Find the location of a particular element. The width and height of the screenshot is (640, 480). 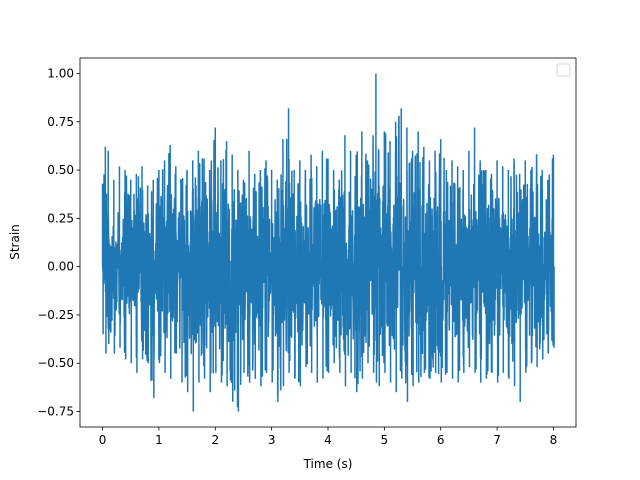

y-tick-label: 1.00 is located at coordinates (60, 73).